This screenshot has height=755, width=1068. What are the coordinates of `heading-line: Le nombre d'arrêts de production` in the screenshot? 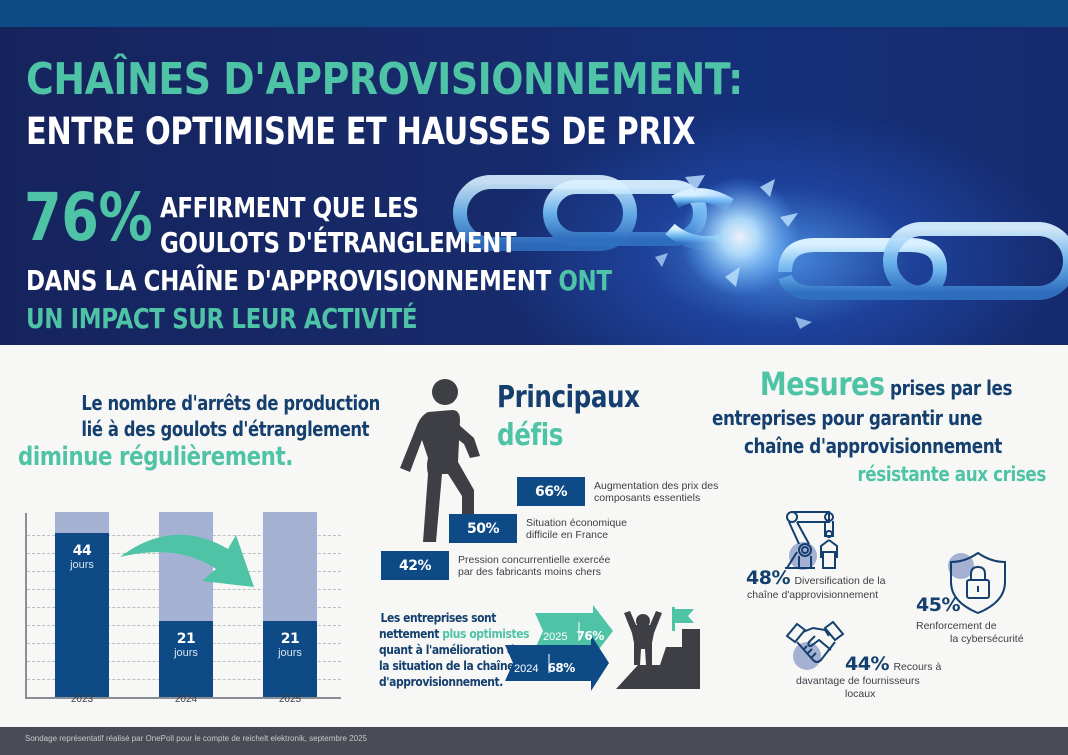 It's located at (230, 403).